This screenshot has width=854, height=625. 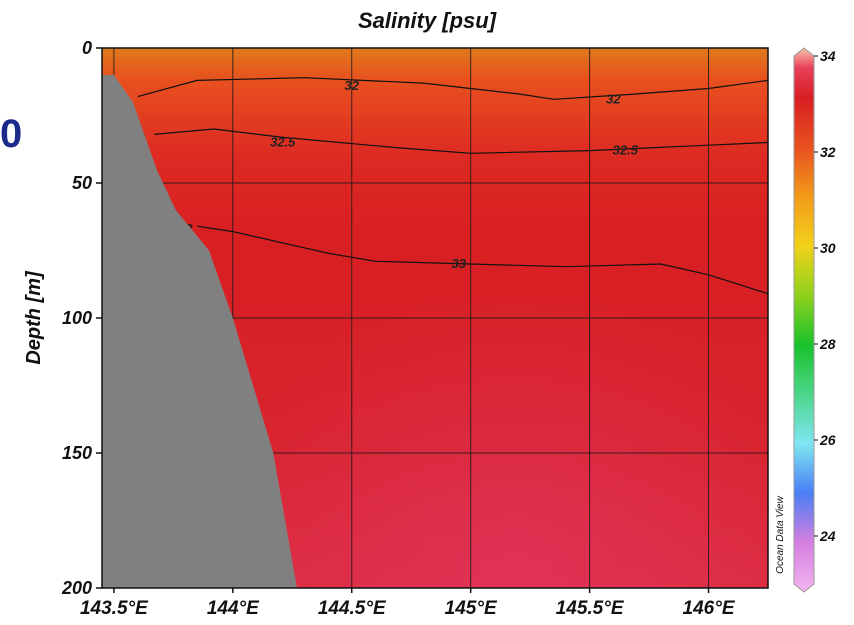 I want to click on partial-slide-text: 0, so click(x=11, y=134).